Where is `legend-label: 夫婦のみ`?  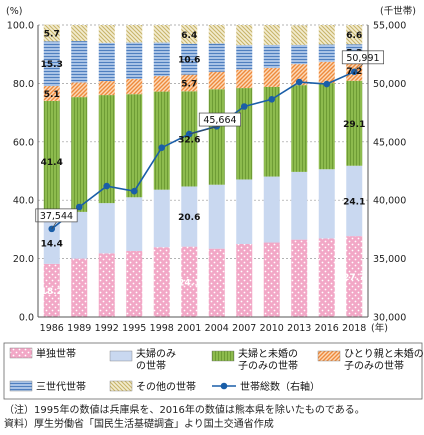
legend-label: 夫婦のみ is located at coordinates (156, 354).